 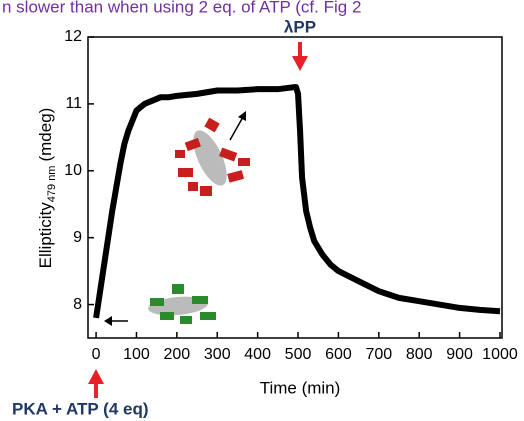 I want to click on x-tick-label: 600, so click(x=338, y=354).